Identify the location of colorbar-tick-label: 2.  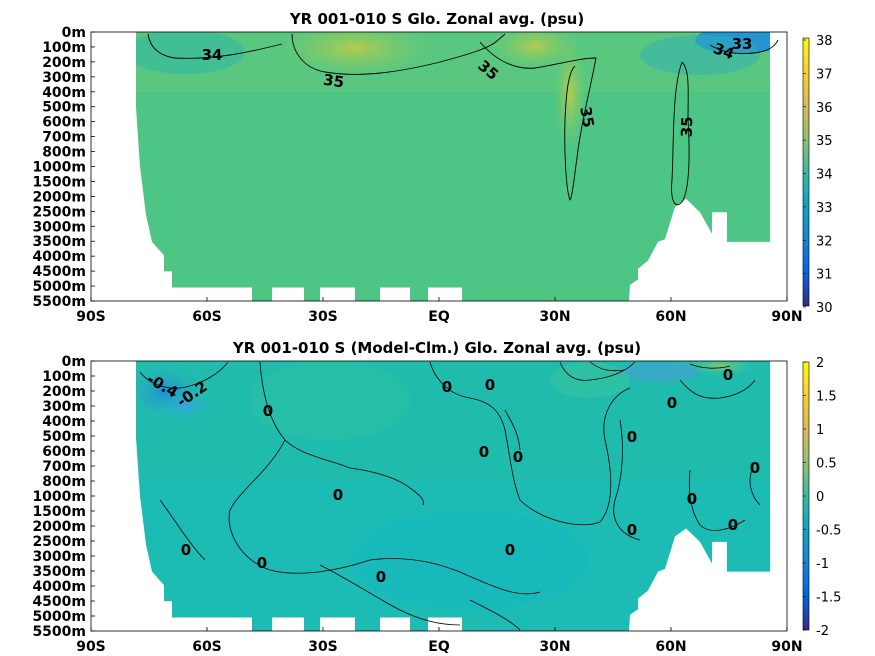
(820, 363).